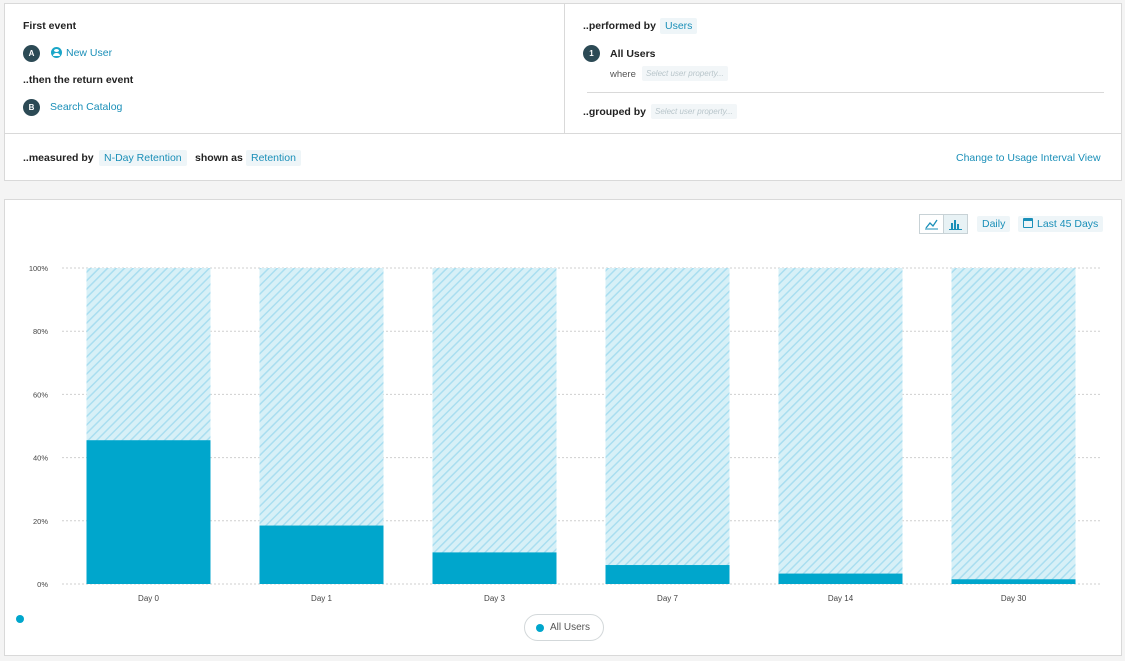 This screenshot has height=661, width=1125. Describe the element at coordinates (841, 598) in the screenshot. I see `x-tick-label: Day 14` at that location.